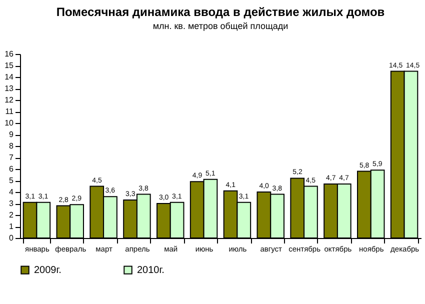 Image resolution: width=425 pixels, height=304 pixels. What do you see at coordinates (11, 203) in the screenshot?
I see `y-tick-label: 3` at bounding box center [11, 203].